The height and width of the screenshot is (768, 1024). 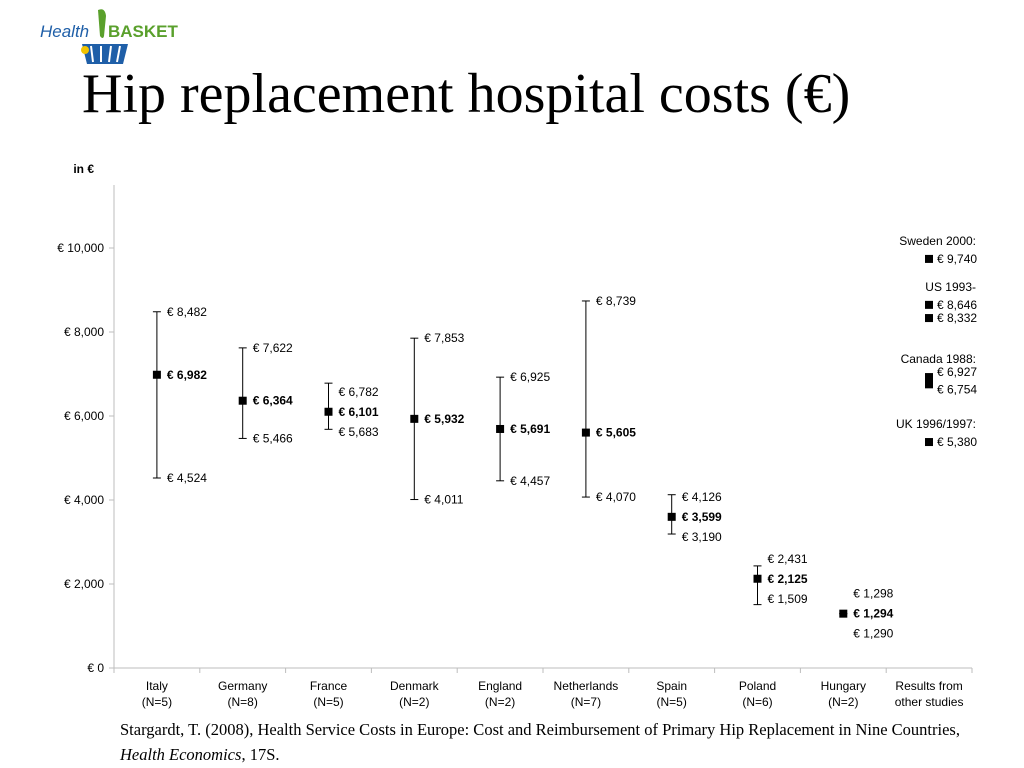 I want to click on x-category-label: other studies, so click(x=929, y=702).